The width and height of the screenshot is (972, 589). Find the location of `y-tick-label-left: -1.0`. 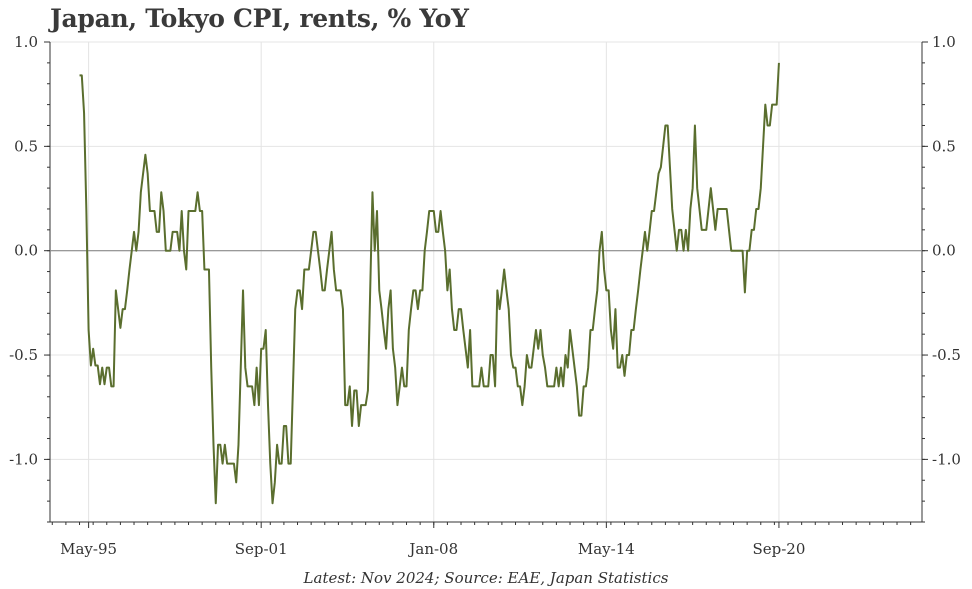

y-tick-label-left: -1.0 is located at coordinates (23, 459).